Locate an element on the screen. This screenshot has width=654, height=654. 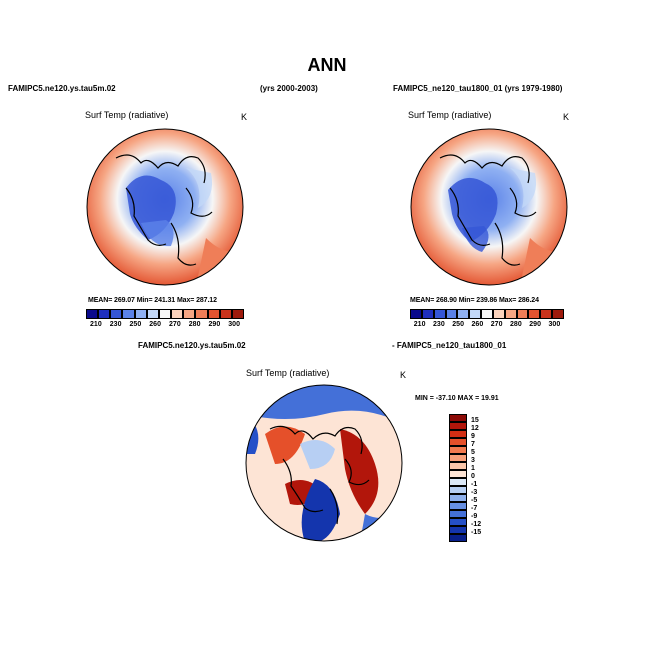
colorbar-tick-label: 15 is located at coordinates (475, 420).